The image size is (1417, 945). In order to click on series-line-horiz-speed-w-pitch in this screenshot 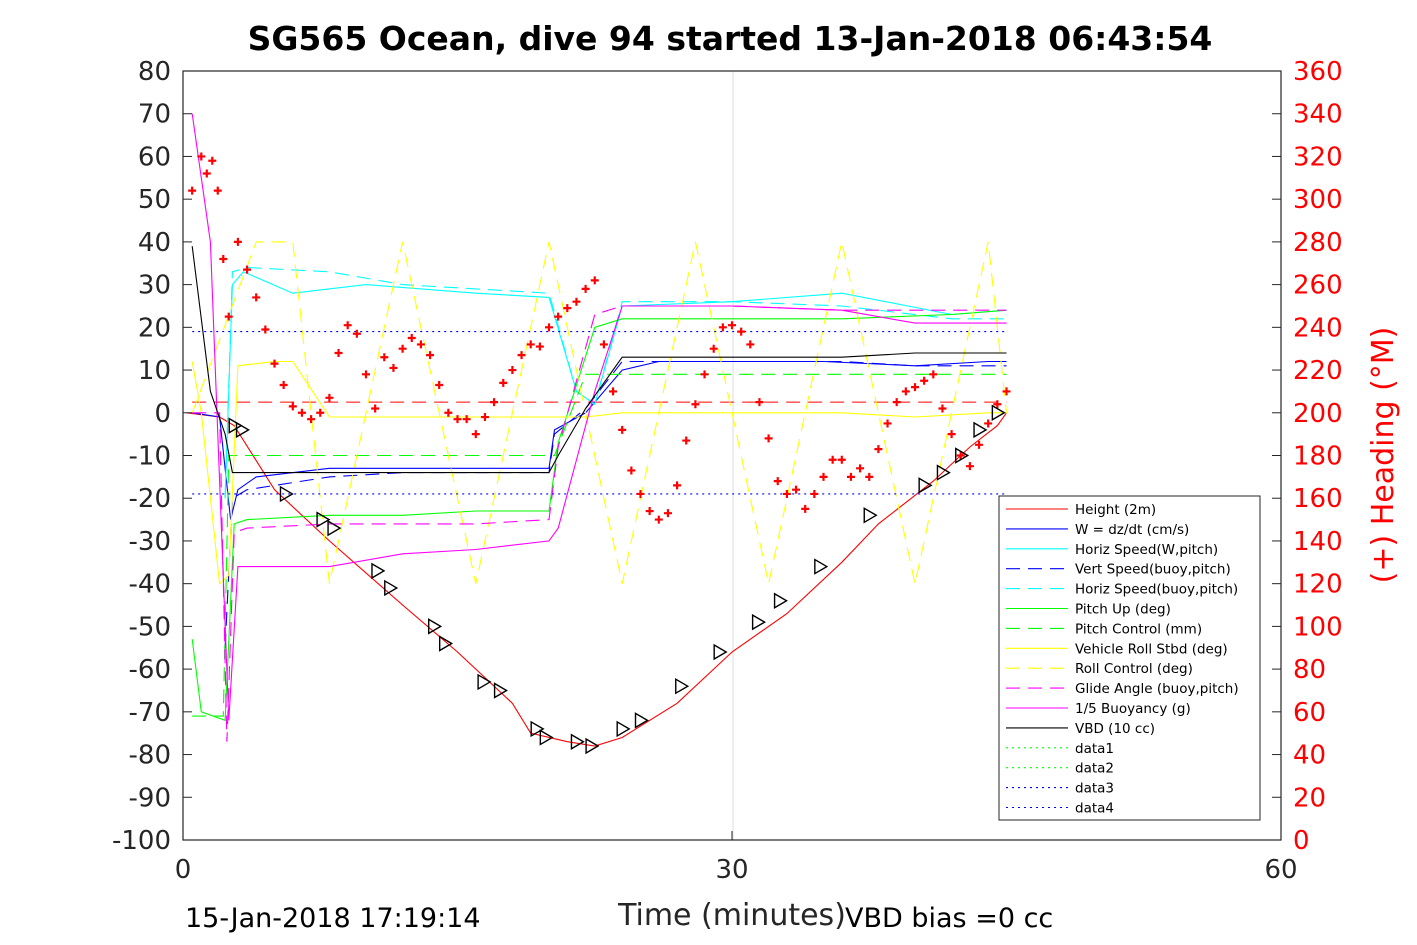, I will do `click(615, 385)`.